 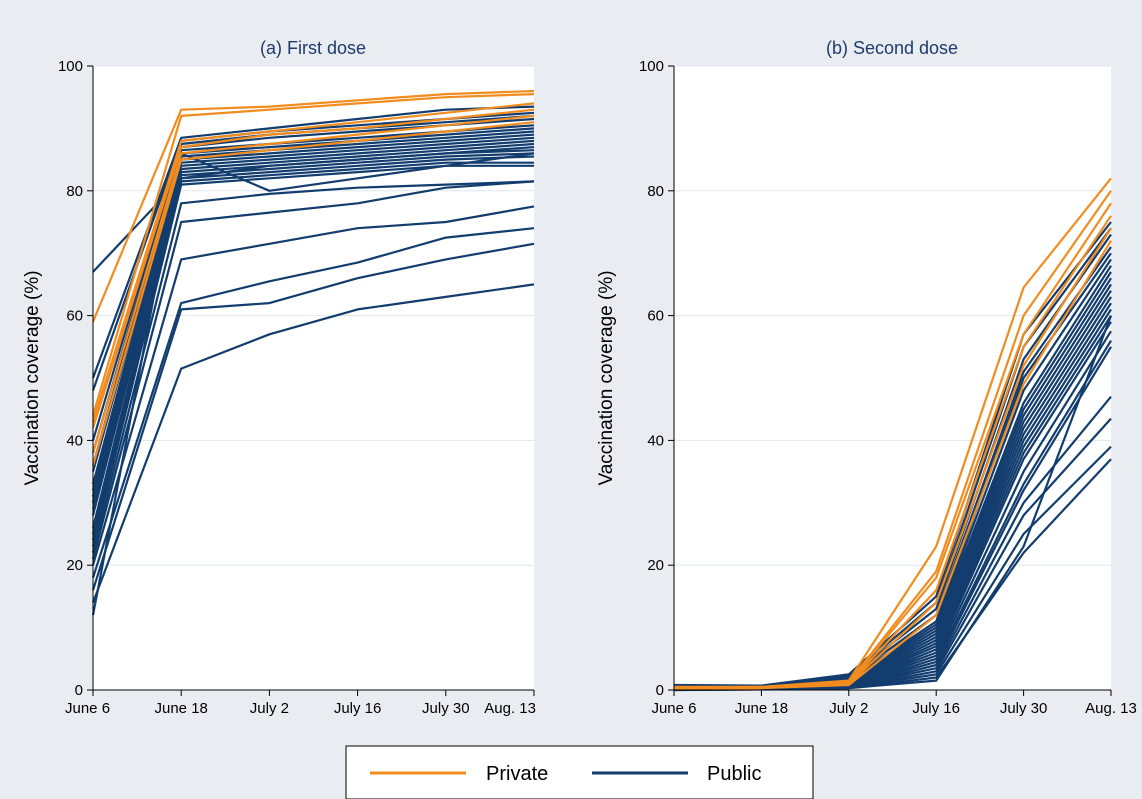 I want to click on legend-label-private: Private, so click(x=517, y=774).